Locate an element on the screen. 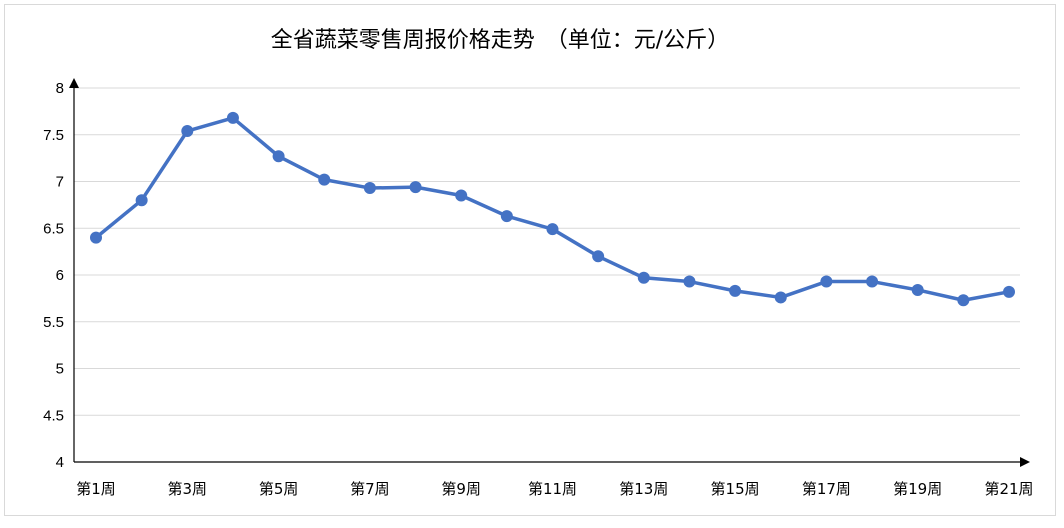 This screenshot has height=528, width=1064. y-axis-arrow is located at coordinates (74, 83).